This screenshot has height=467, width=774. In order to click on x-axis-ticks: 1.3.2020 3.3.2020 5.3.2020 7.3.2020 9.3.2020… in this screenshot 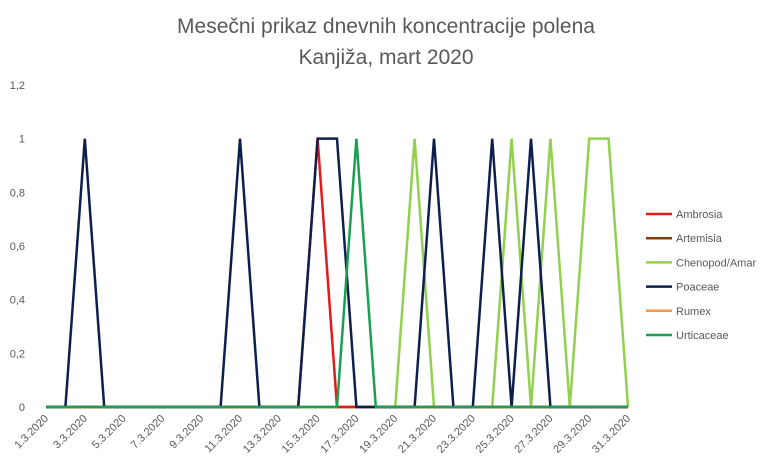, I will do `click(322, 434)`.